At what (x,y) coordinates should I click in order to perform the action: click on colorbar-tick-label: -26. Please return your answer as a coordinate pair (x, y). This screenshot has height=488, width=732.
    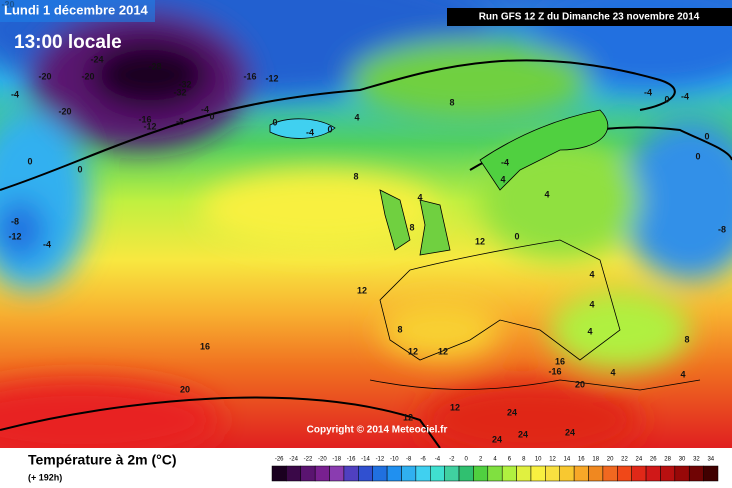
    Looking at the image, I should click on (279, 460).